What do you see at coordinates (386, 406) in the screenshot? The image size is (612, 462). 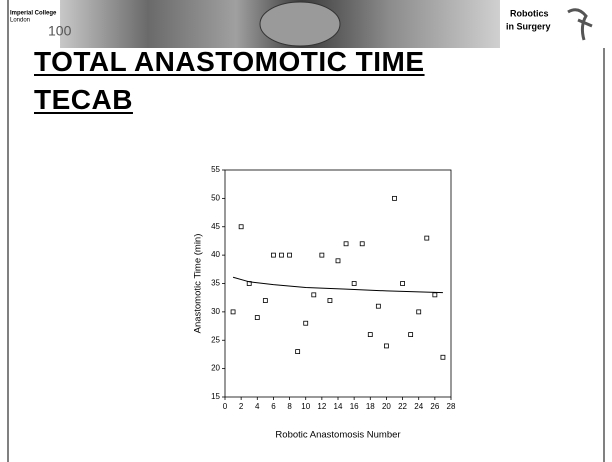 I see `x-tick-label: 20` at bounding box center [386, 406].